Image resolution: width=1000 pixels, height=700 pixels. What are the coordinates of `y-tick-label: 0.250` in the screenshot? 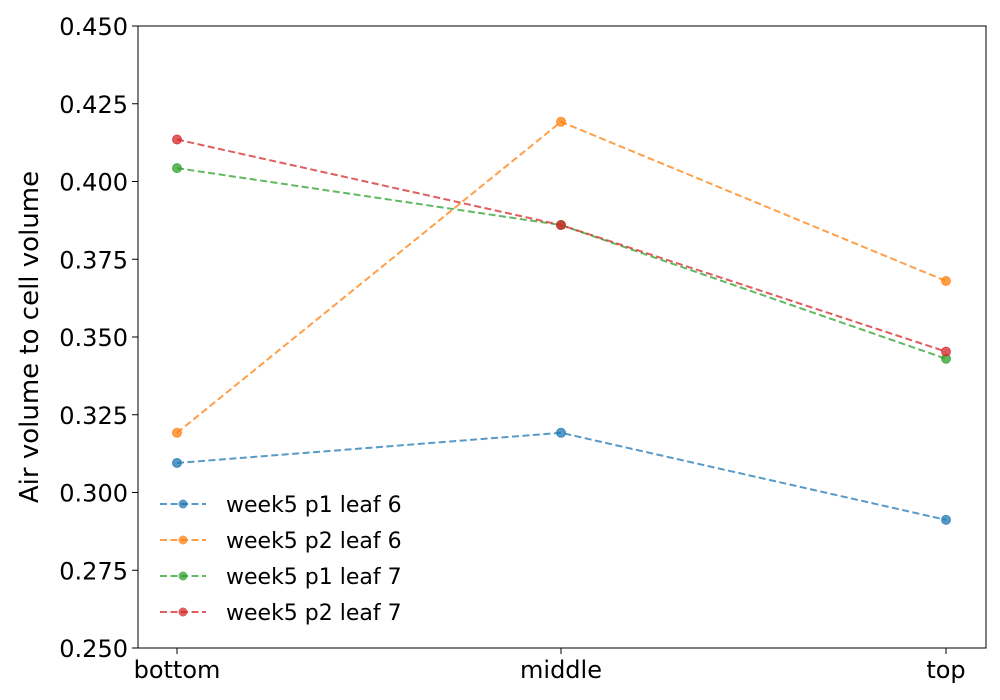 It's located at (93, 649).